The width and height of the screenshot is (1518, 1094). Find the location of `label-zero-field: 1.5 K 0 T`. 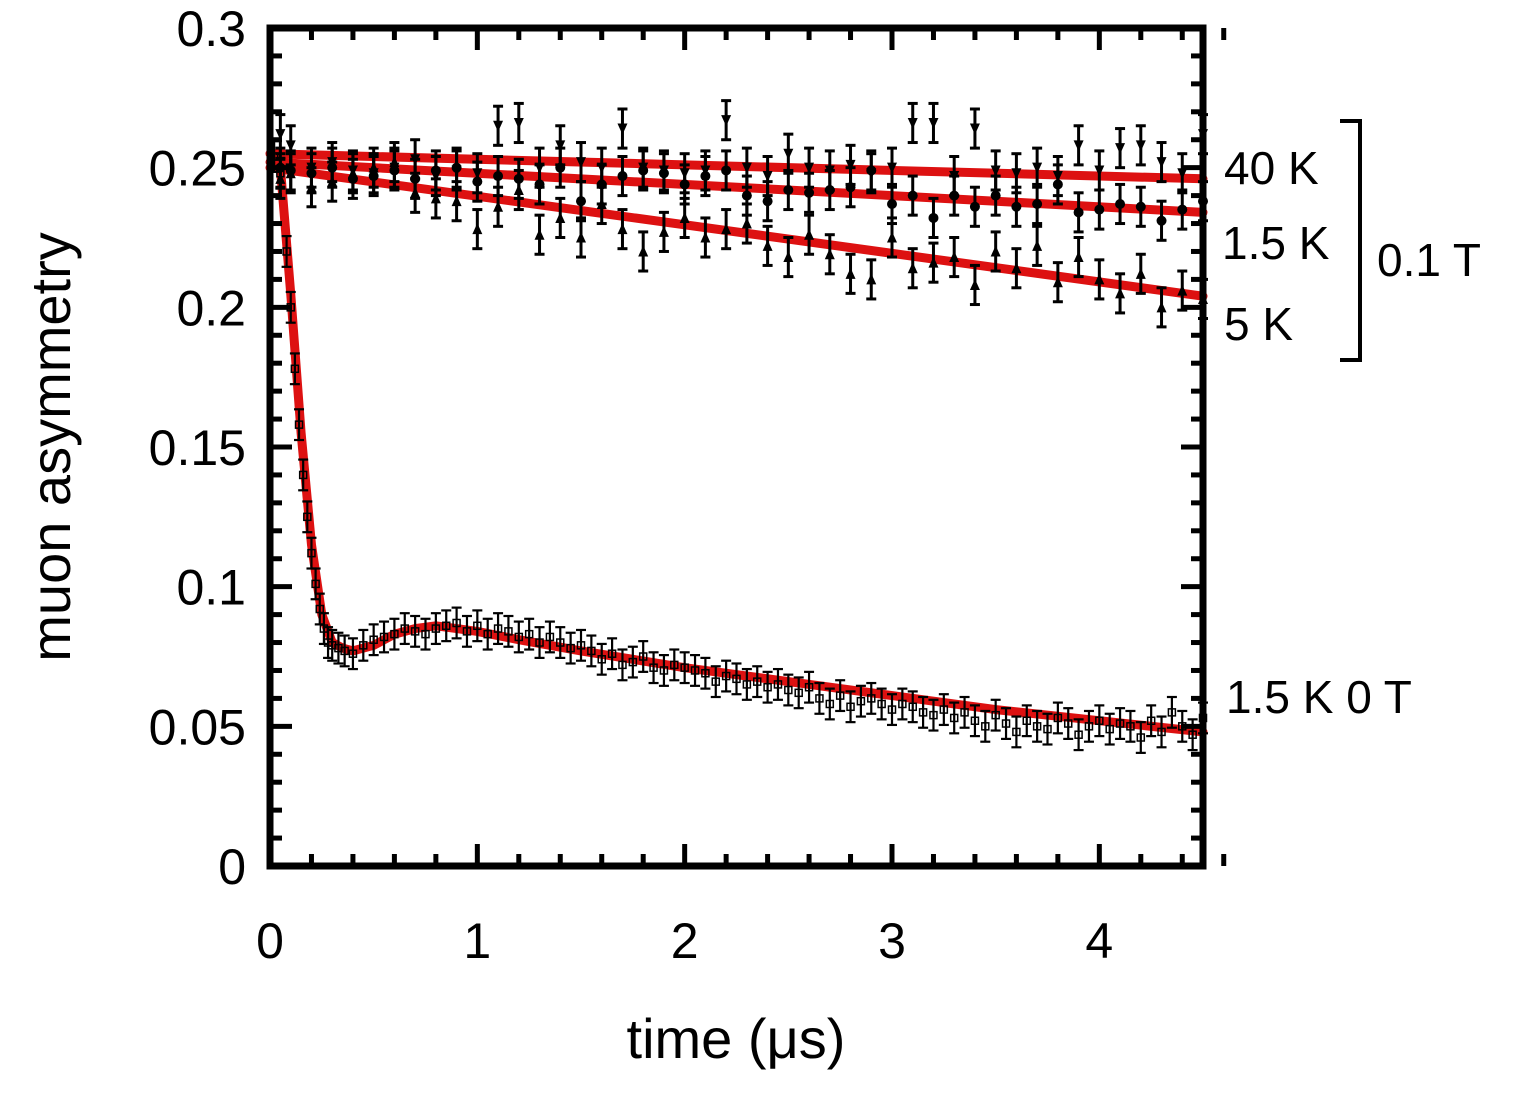

label-zero-field: 1.5 K 0 T is located at coordinates (1319, 697).